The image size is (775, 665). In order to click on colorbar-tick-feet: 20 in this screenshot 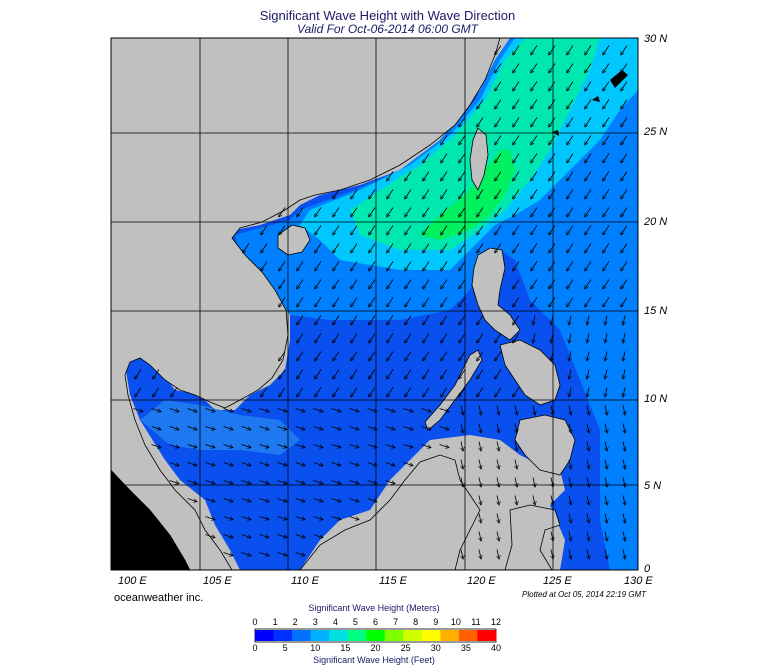, I will do `click(375, 648)`.